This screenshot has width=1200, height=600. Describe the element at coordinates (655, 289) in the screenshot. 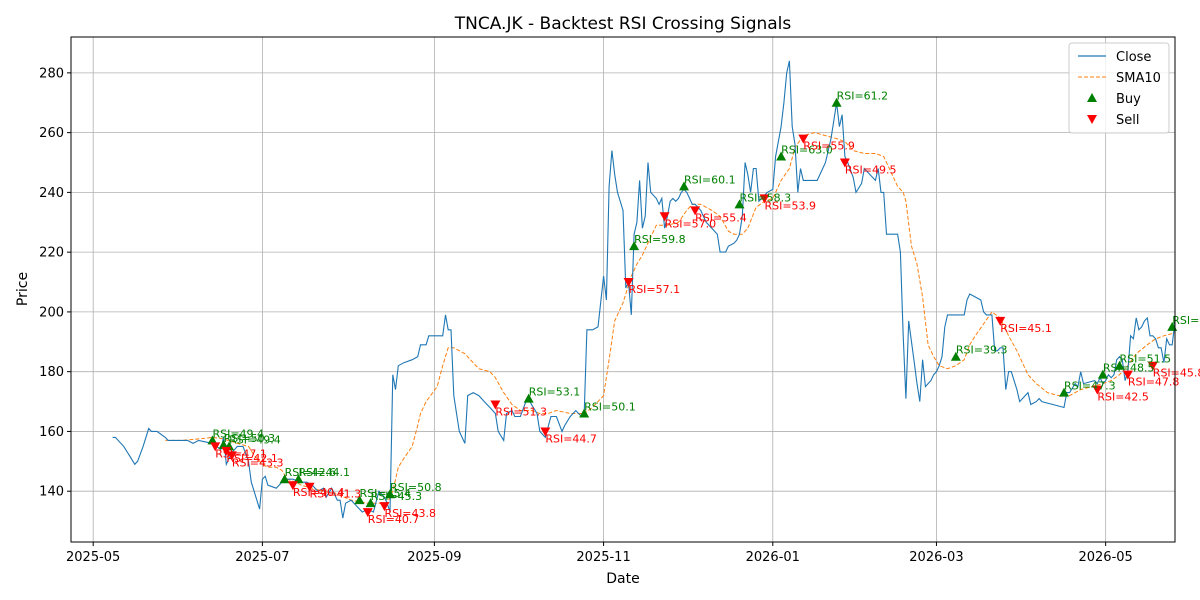

I see `sell-rsi-label: RSI=57.1` at that location.